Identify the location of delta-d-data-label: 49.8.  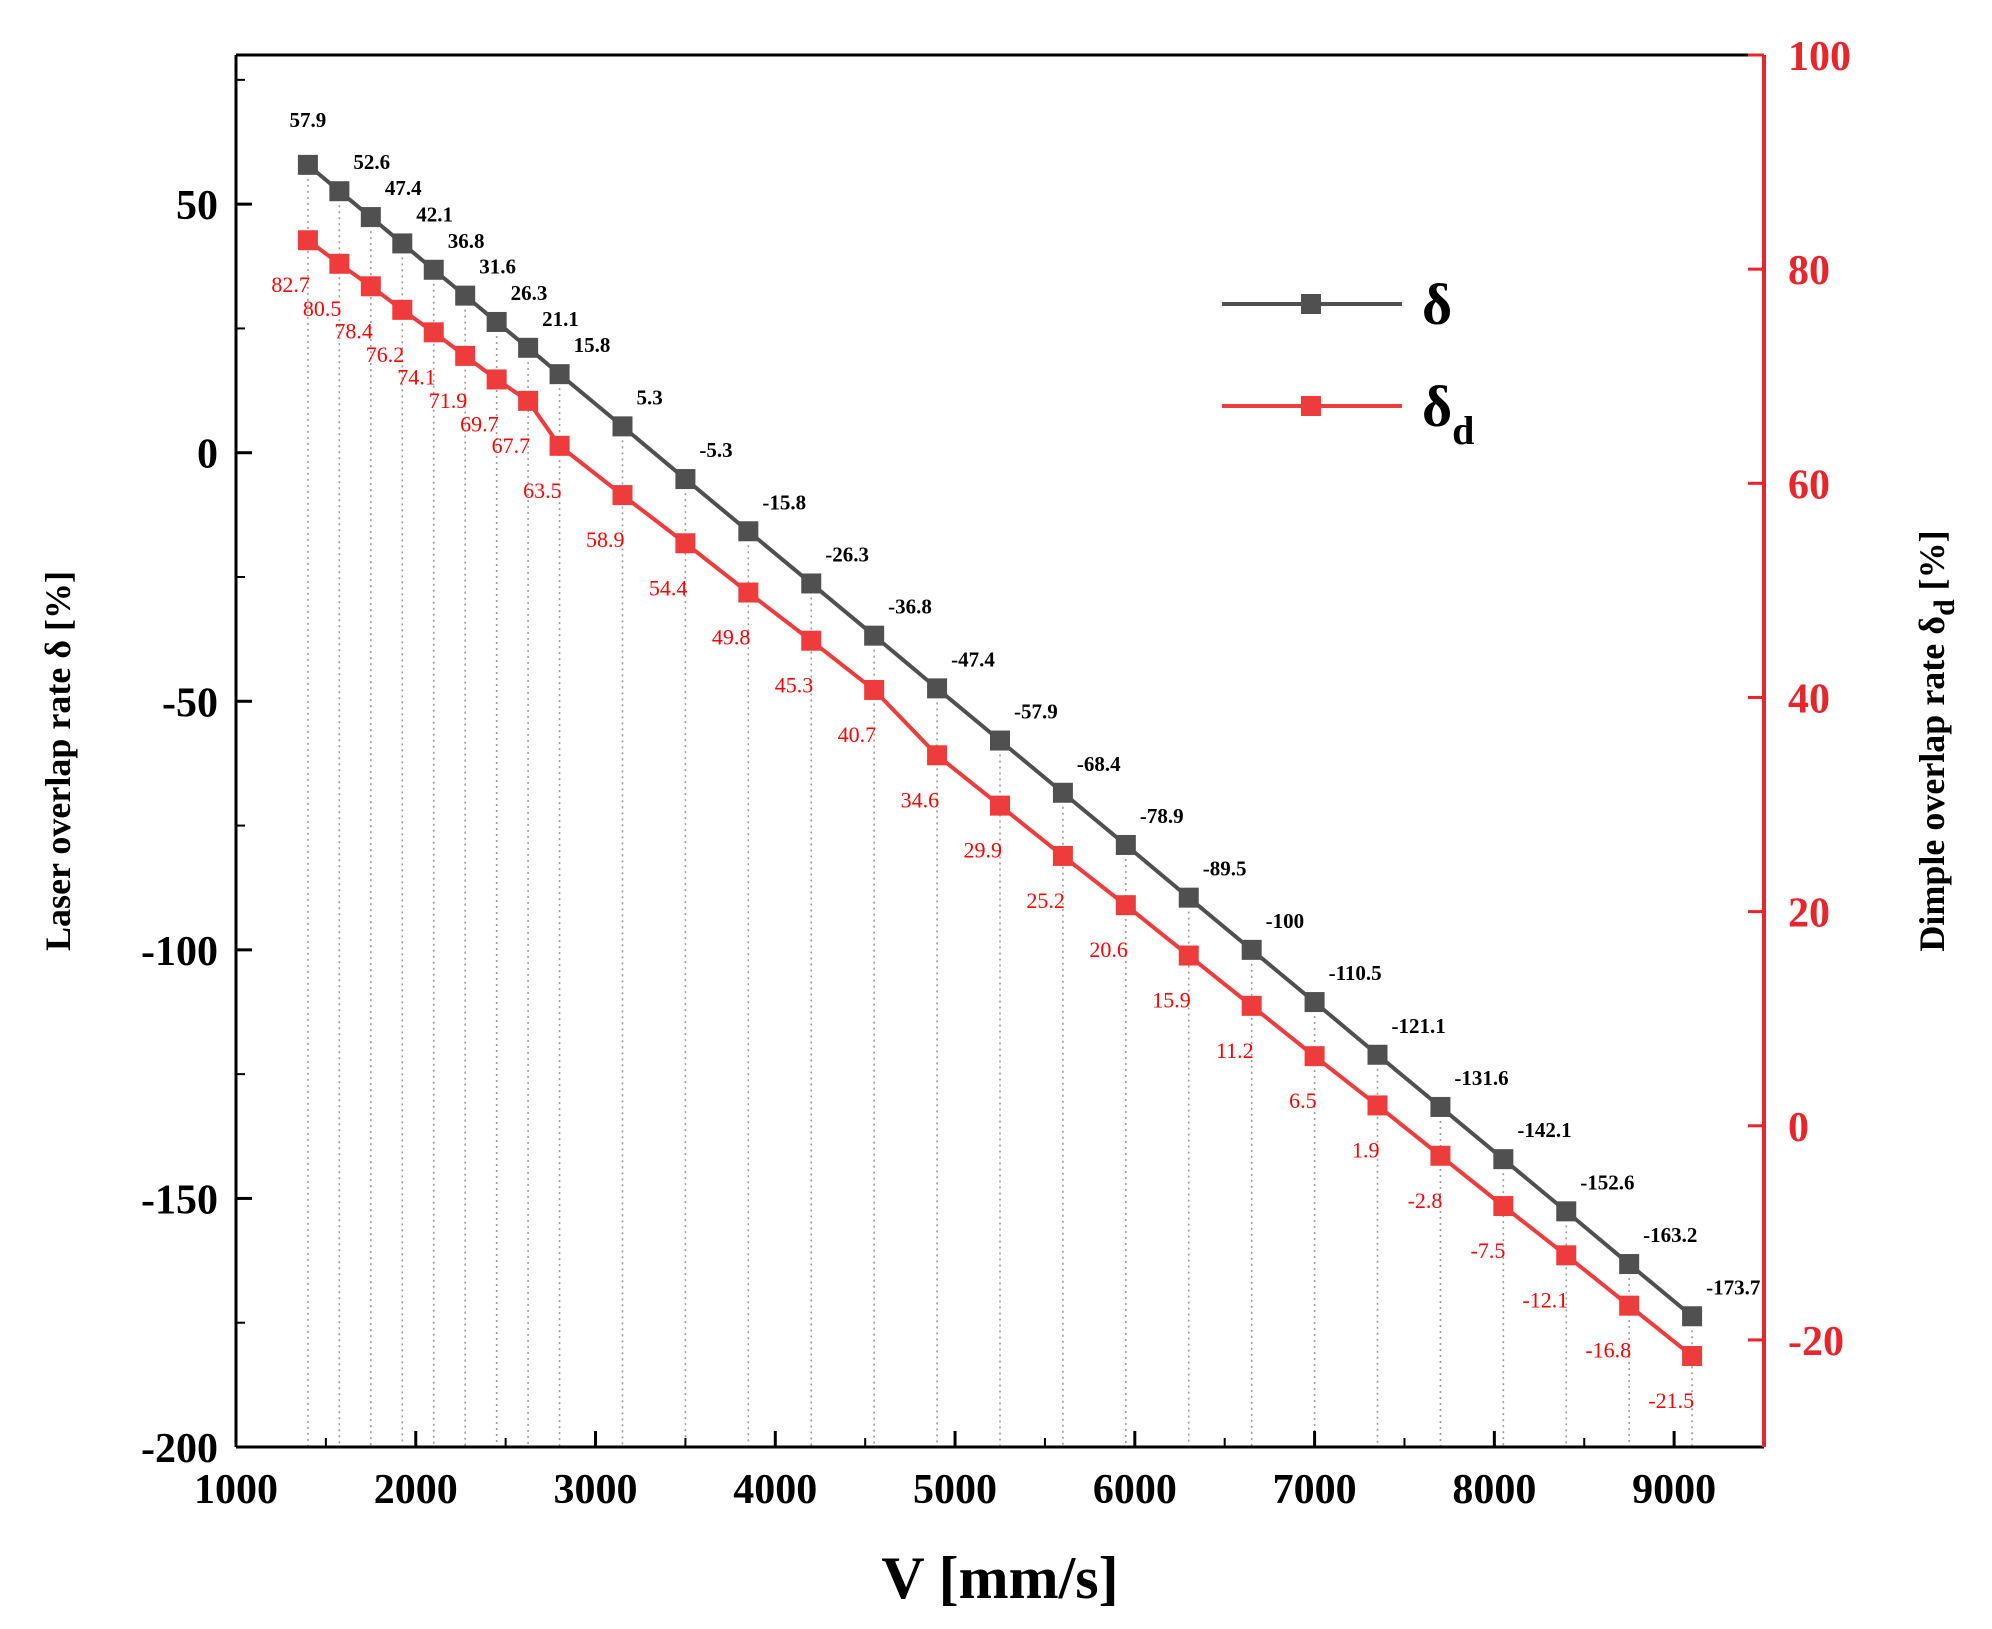
(731, 637).